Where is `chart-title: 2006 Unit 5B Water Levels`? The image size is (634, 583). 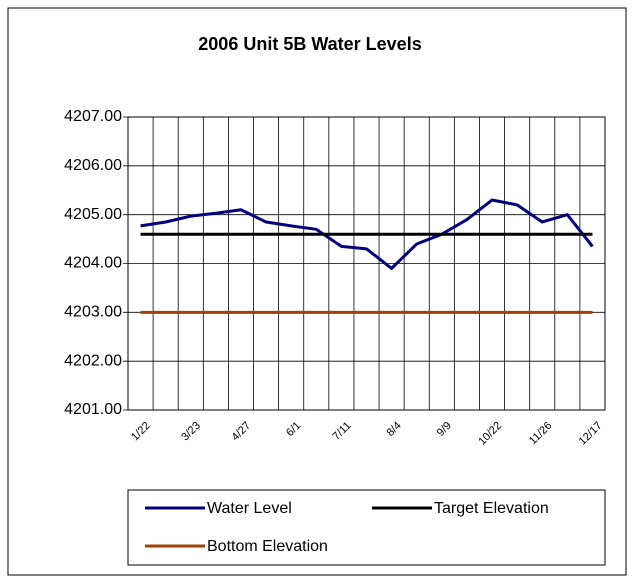
chart-title: 2006 Unit 5B Water Levels is located at coordinates (309, 44).